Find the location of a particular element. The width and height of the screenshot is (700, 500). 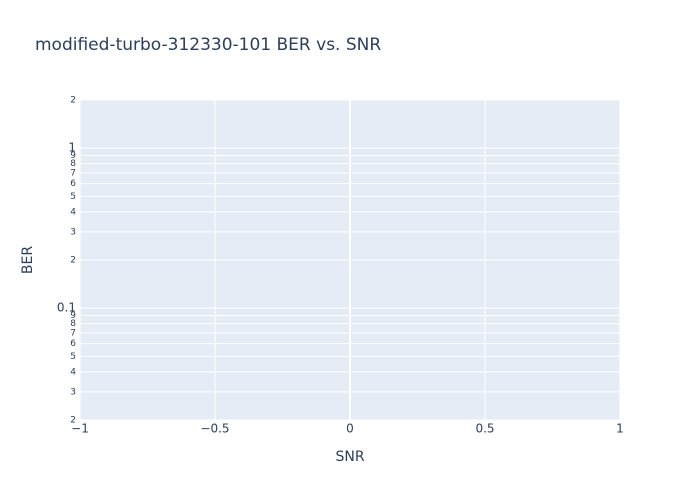

y-tick-label: 0.1 is located at coordinates (66, 308).